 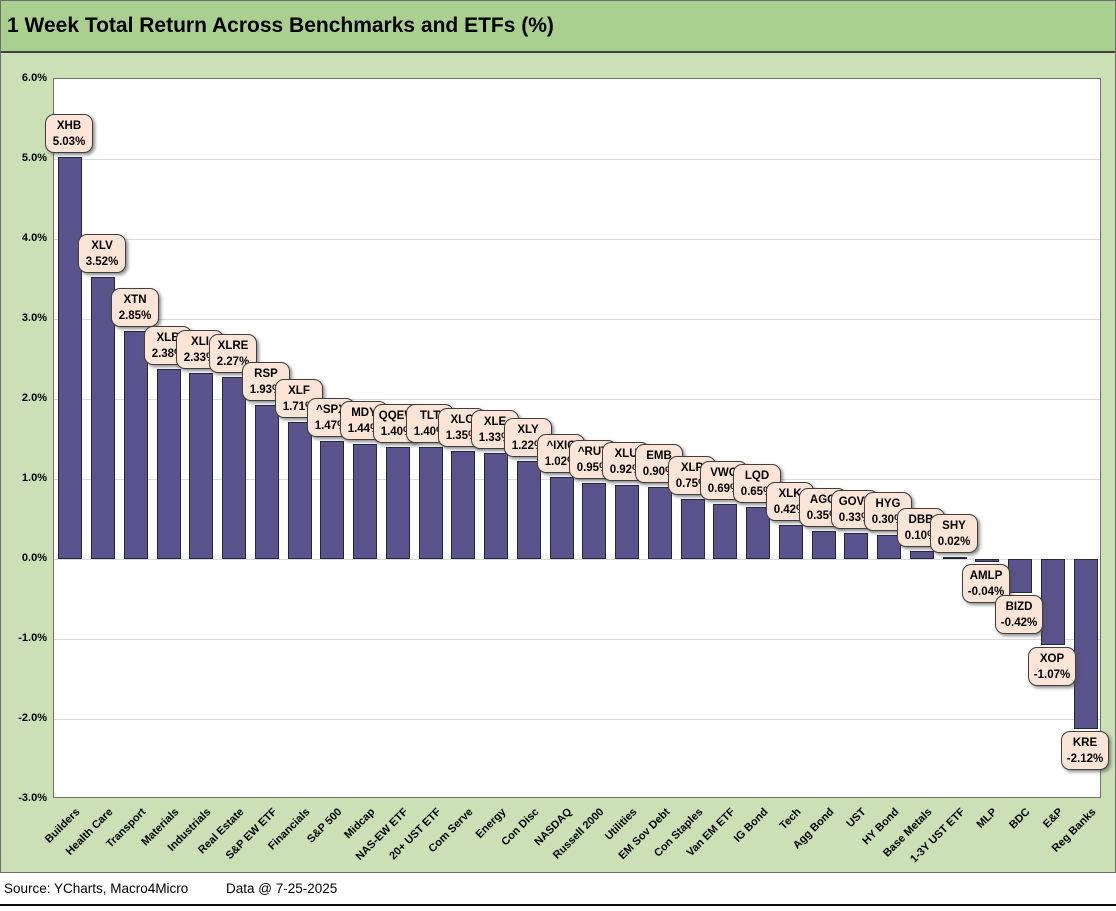 What do you see at coordinates (593, 452) in the screenshot?
I see `callout-ticker: ^RUT` at bounding box center [593, 452].